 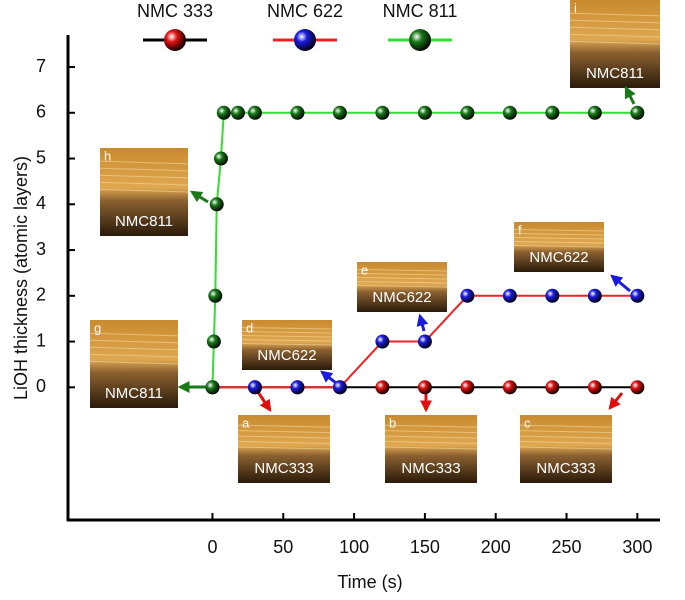 What do you see at coordinates (41, 249) in the screenshot?
I see `y-tick-label: 3` at bounding box center [41, 249].